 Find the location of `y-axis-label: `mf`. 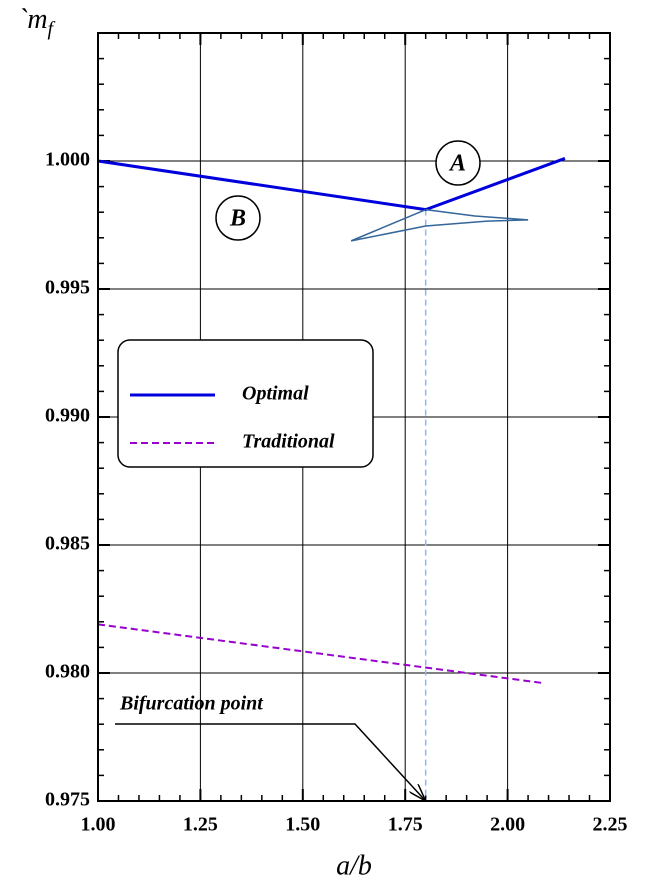

y-axis-label: `mf is located at coordinates (37, 21).